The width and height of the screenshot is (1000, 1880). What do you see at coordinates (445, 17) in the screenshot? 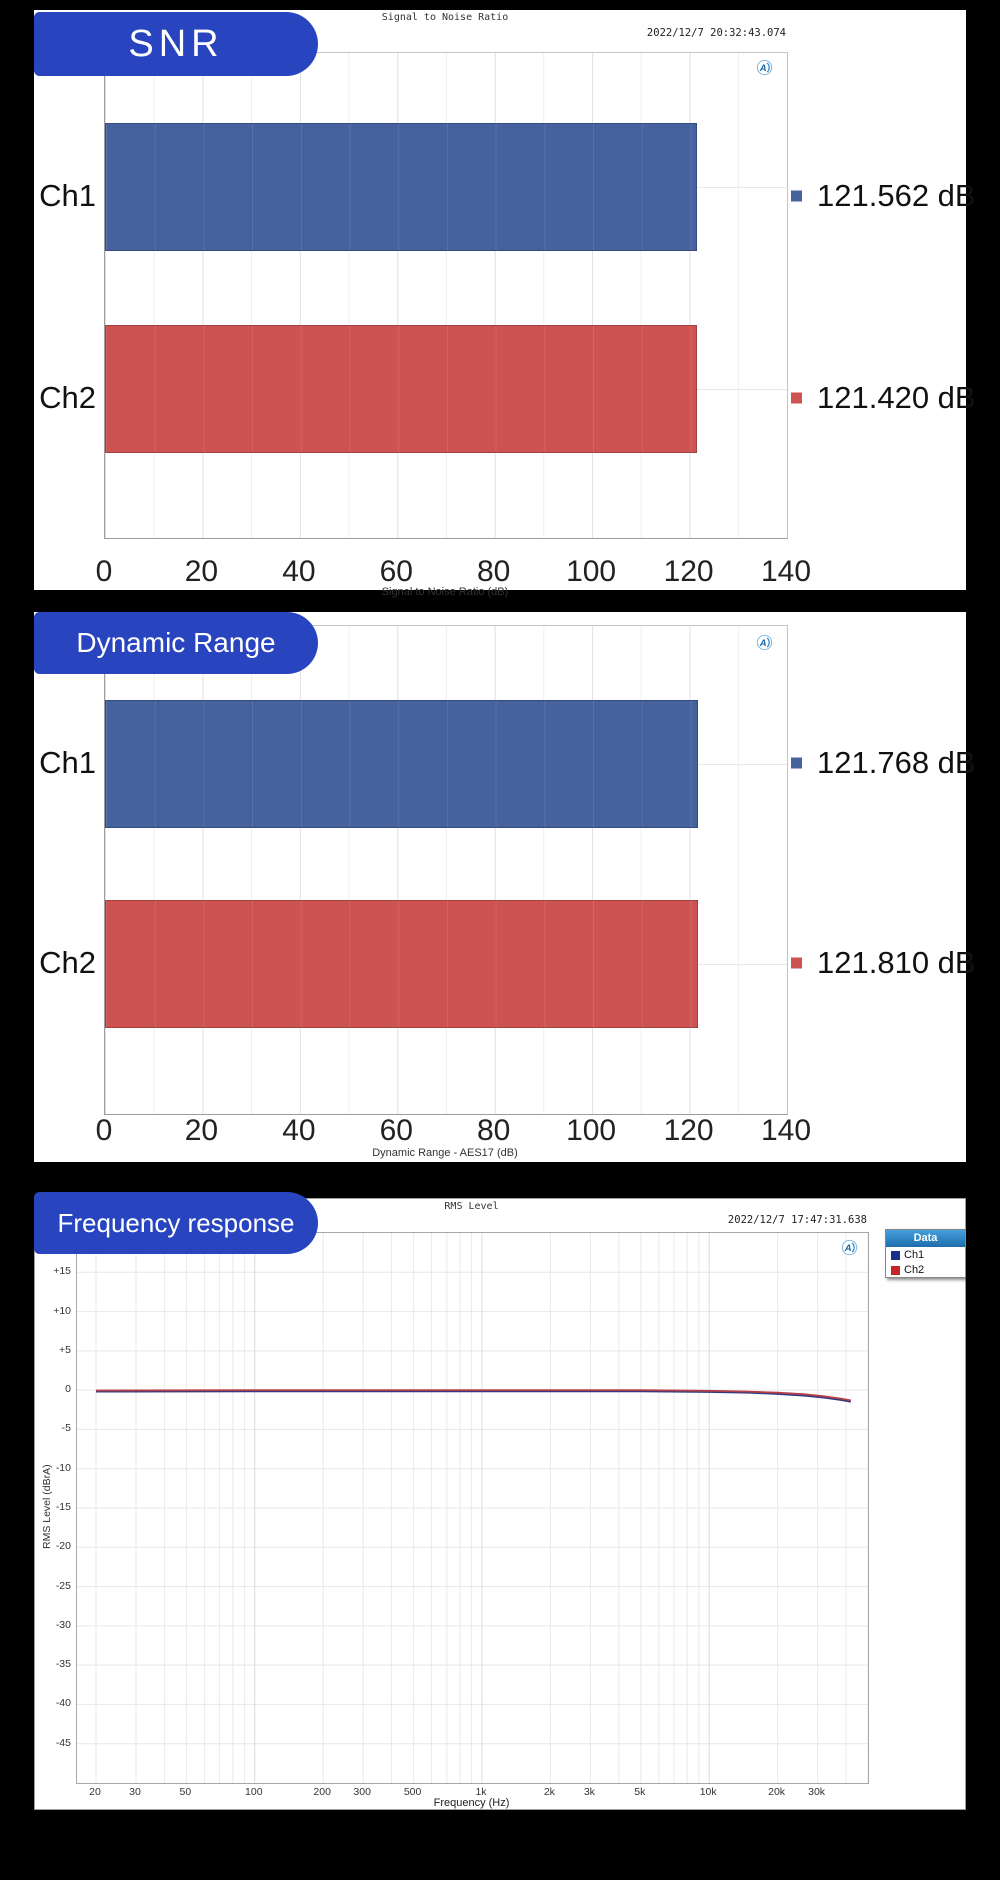
I see `chart-title: Signal to Noise Ratio` at bounding box center [445, 17].